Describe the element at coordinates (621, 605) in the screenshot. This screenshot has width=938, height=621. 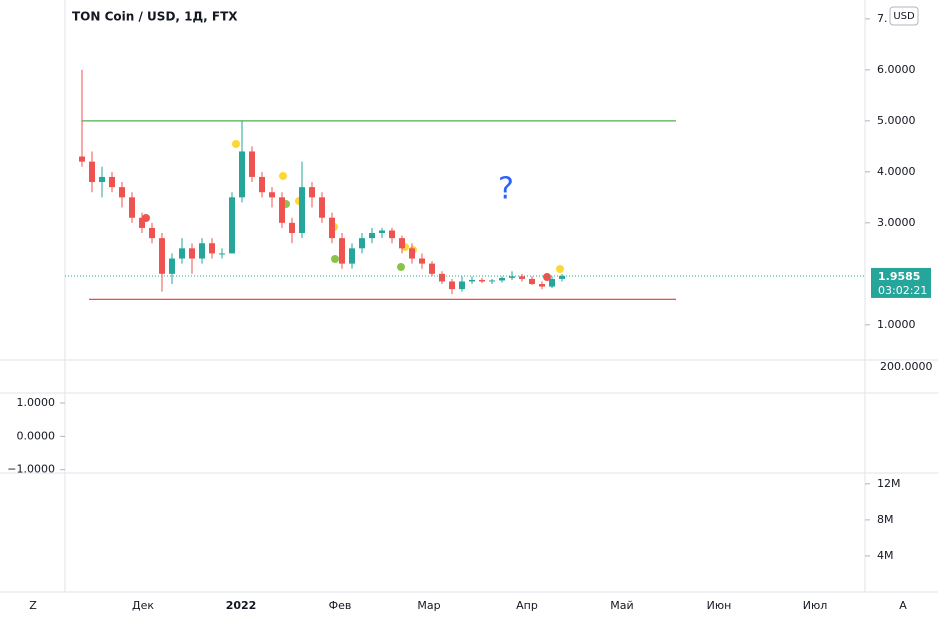
I see `x-tick-label: Май` at that location.